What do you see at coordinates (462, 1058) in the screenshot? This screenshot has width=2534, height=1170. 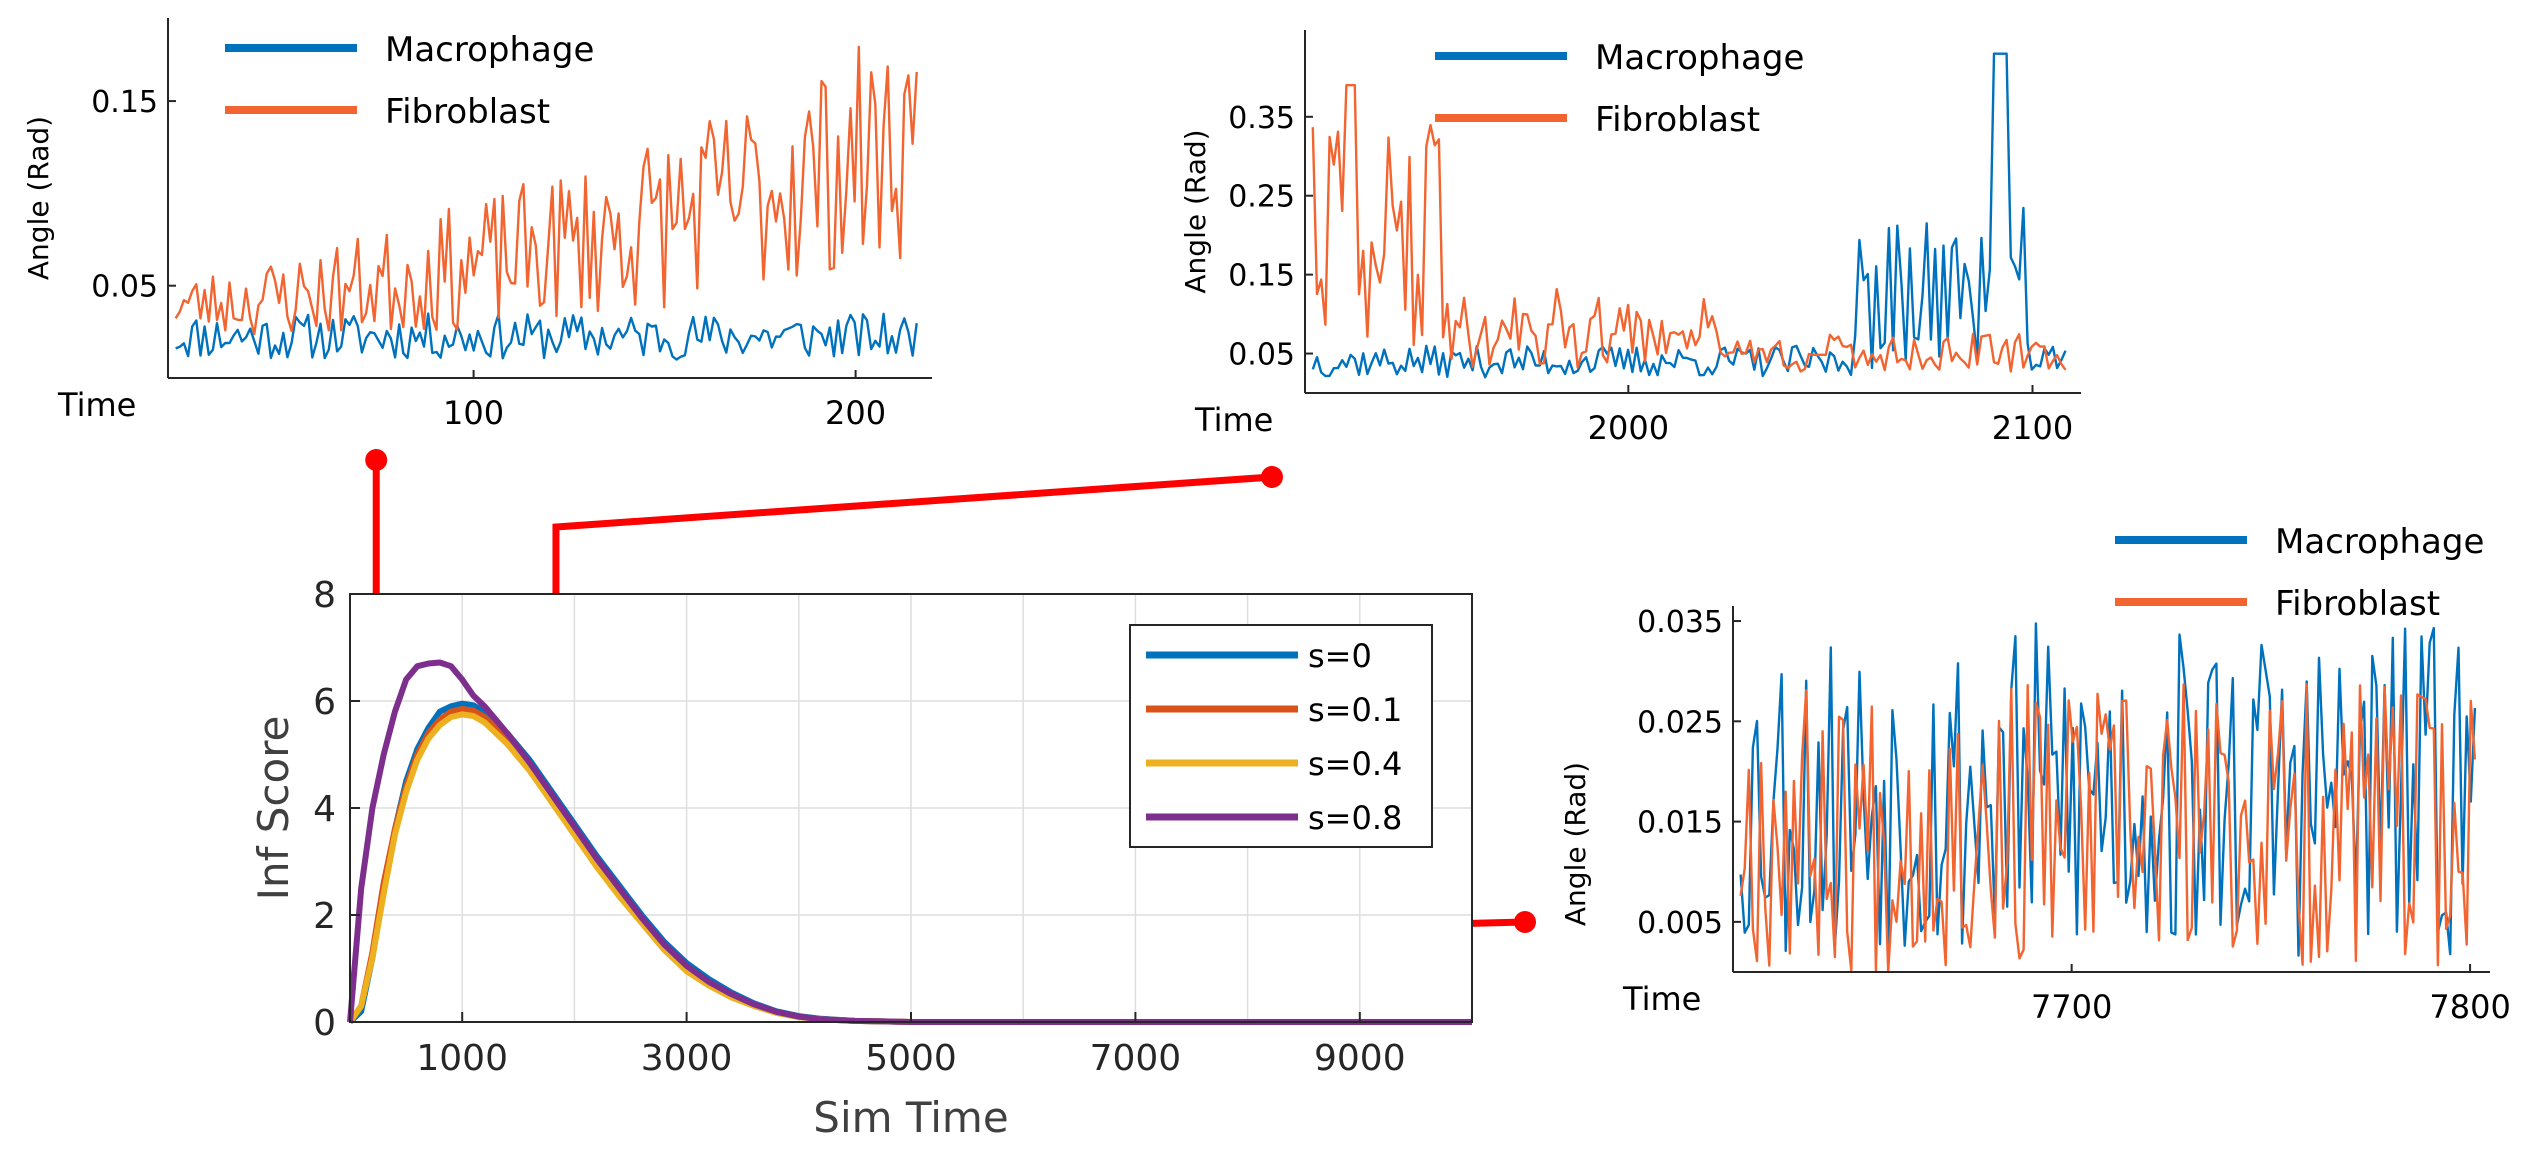 I see `x-tick-label: 1000` at bounding box center [462, 1058].